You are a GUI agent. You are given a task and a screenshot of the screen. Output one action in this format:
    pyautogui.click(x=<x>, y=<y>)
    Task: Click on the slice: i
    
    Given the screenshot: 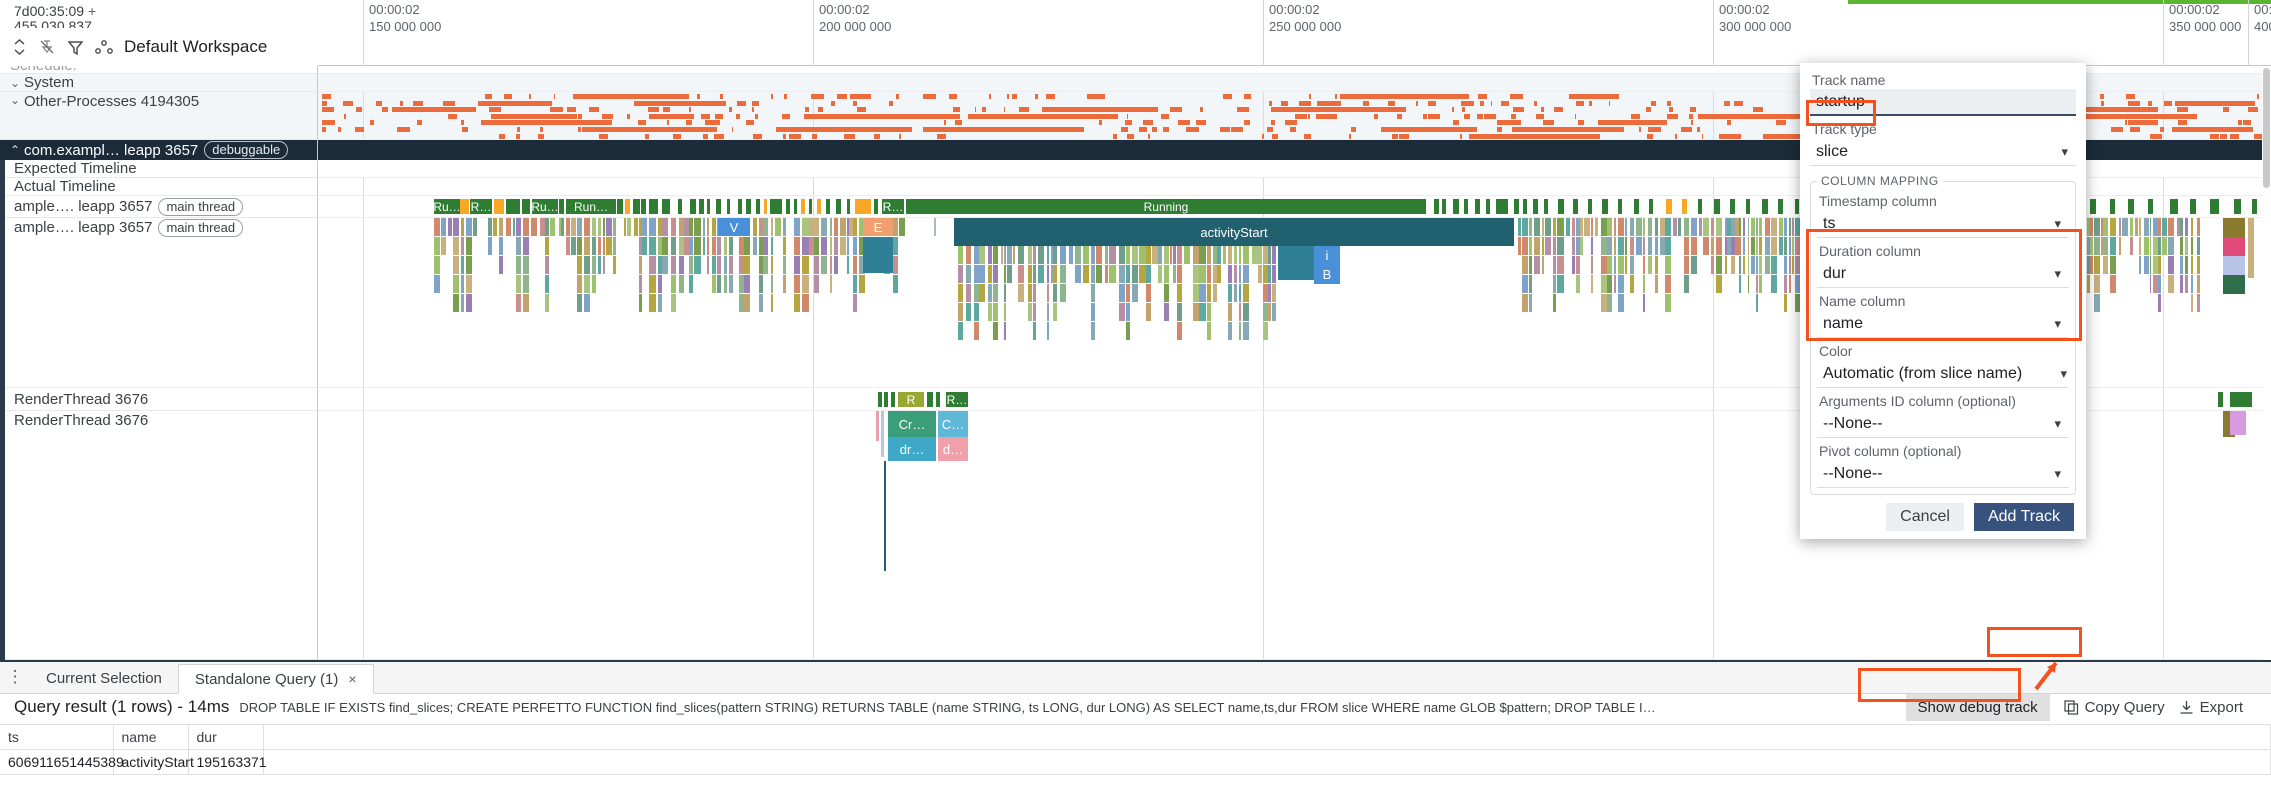 What is the action you would take?
    pyautogui.click(x=1327, y=255)
    